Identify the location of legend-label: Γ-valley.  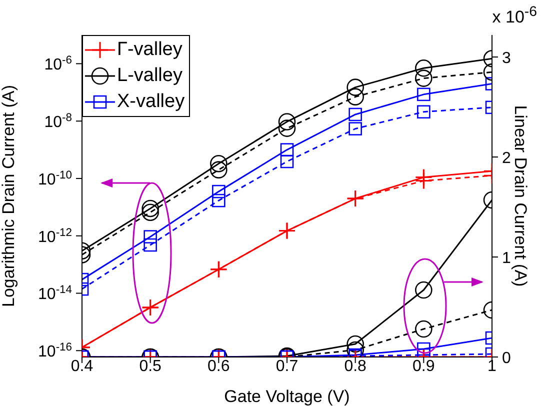
(149, 50).